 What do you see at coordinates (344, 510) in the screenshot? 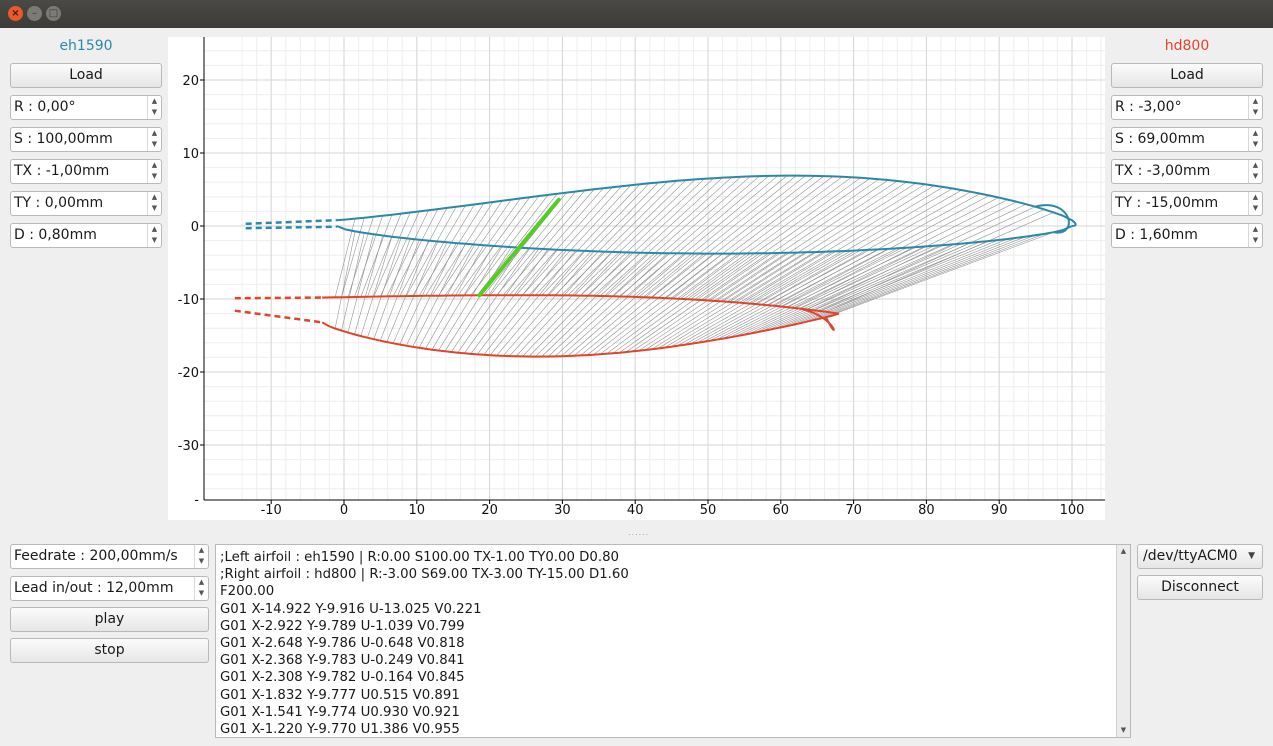
I see `x-tick-label: 0` at bounding box center [344, 510].